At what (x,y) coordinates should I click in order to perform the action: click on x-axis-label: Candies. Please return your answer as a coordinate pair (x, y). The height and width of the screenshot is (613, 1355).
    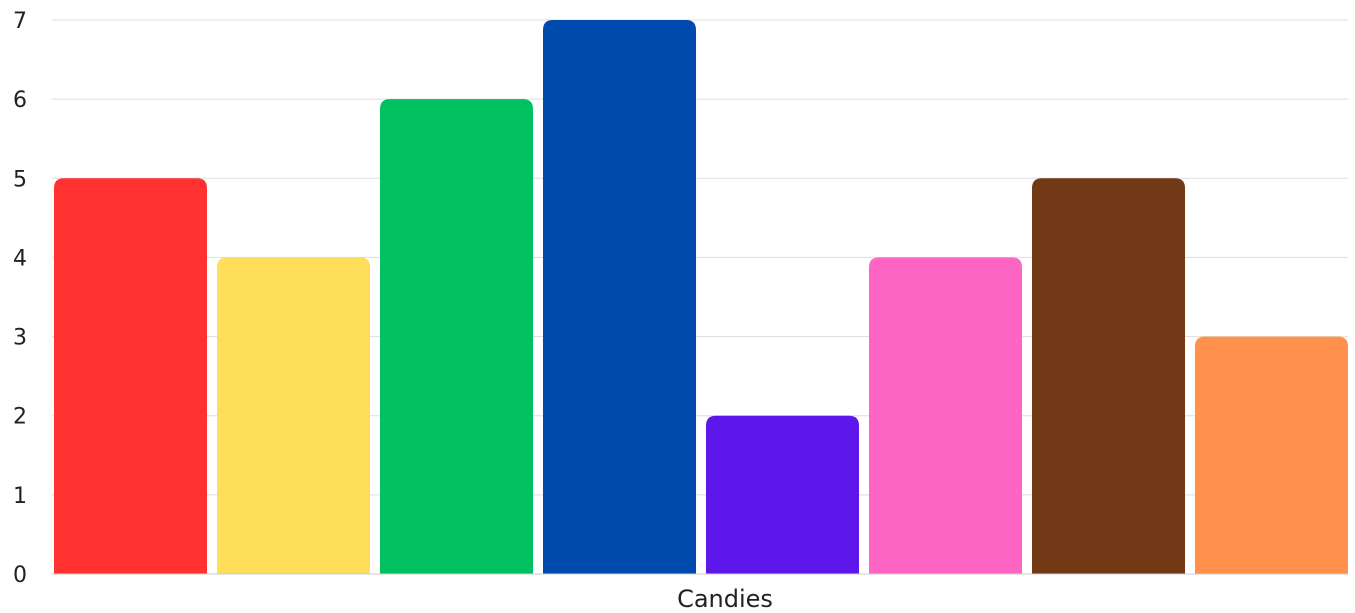
    Looking at the image, I should click on (725, 599).